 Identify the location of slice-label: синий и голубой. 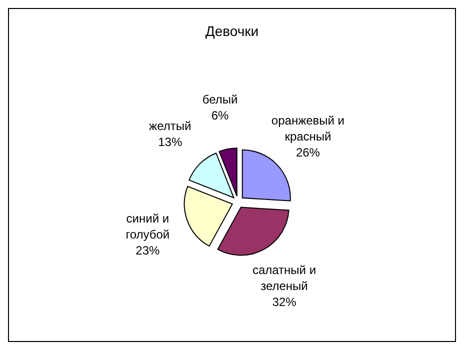
(148, 227).